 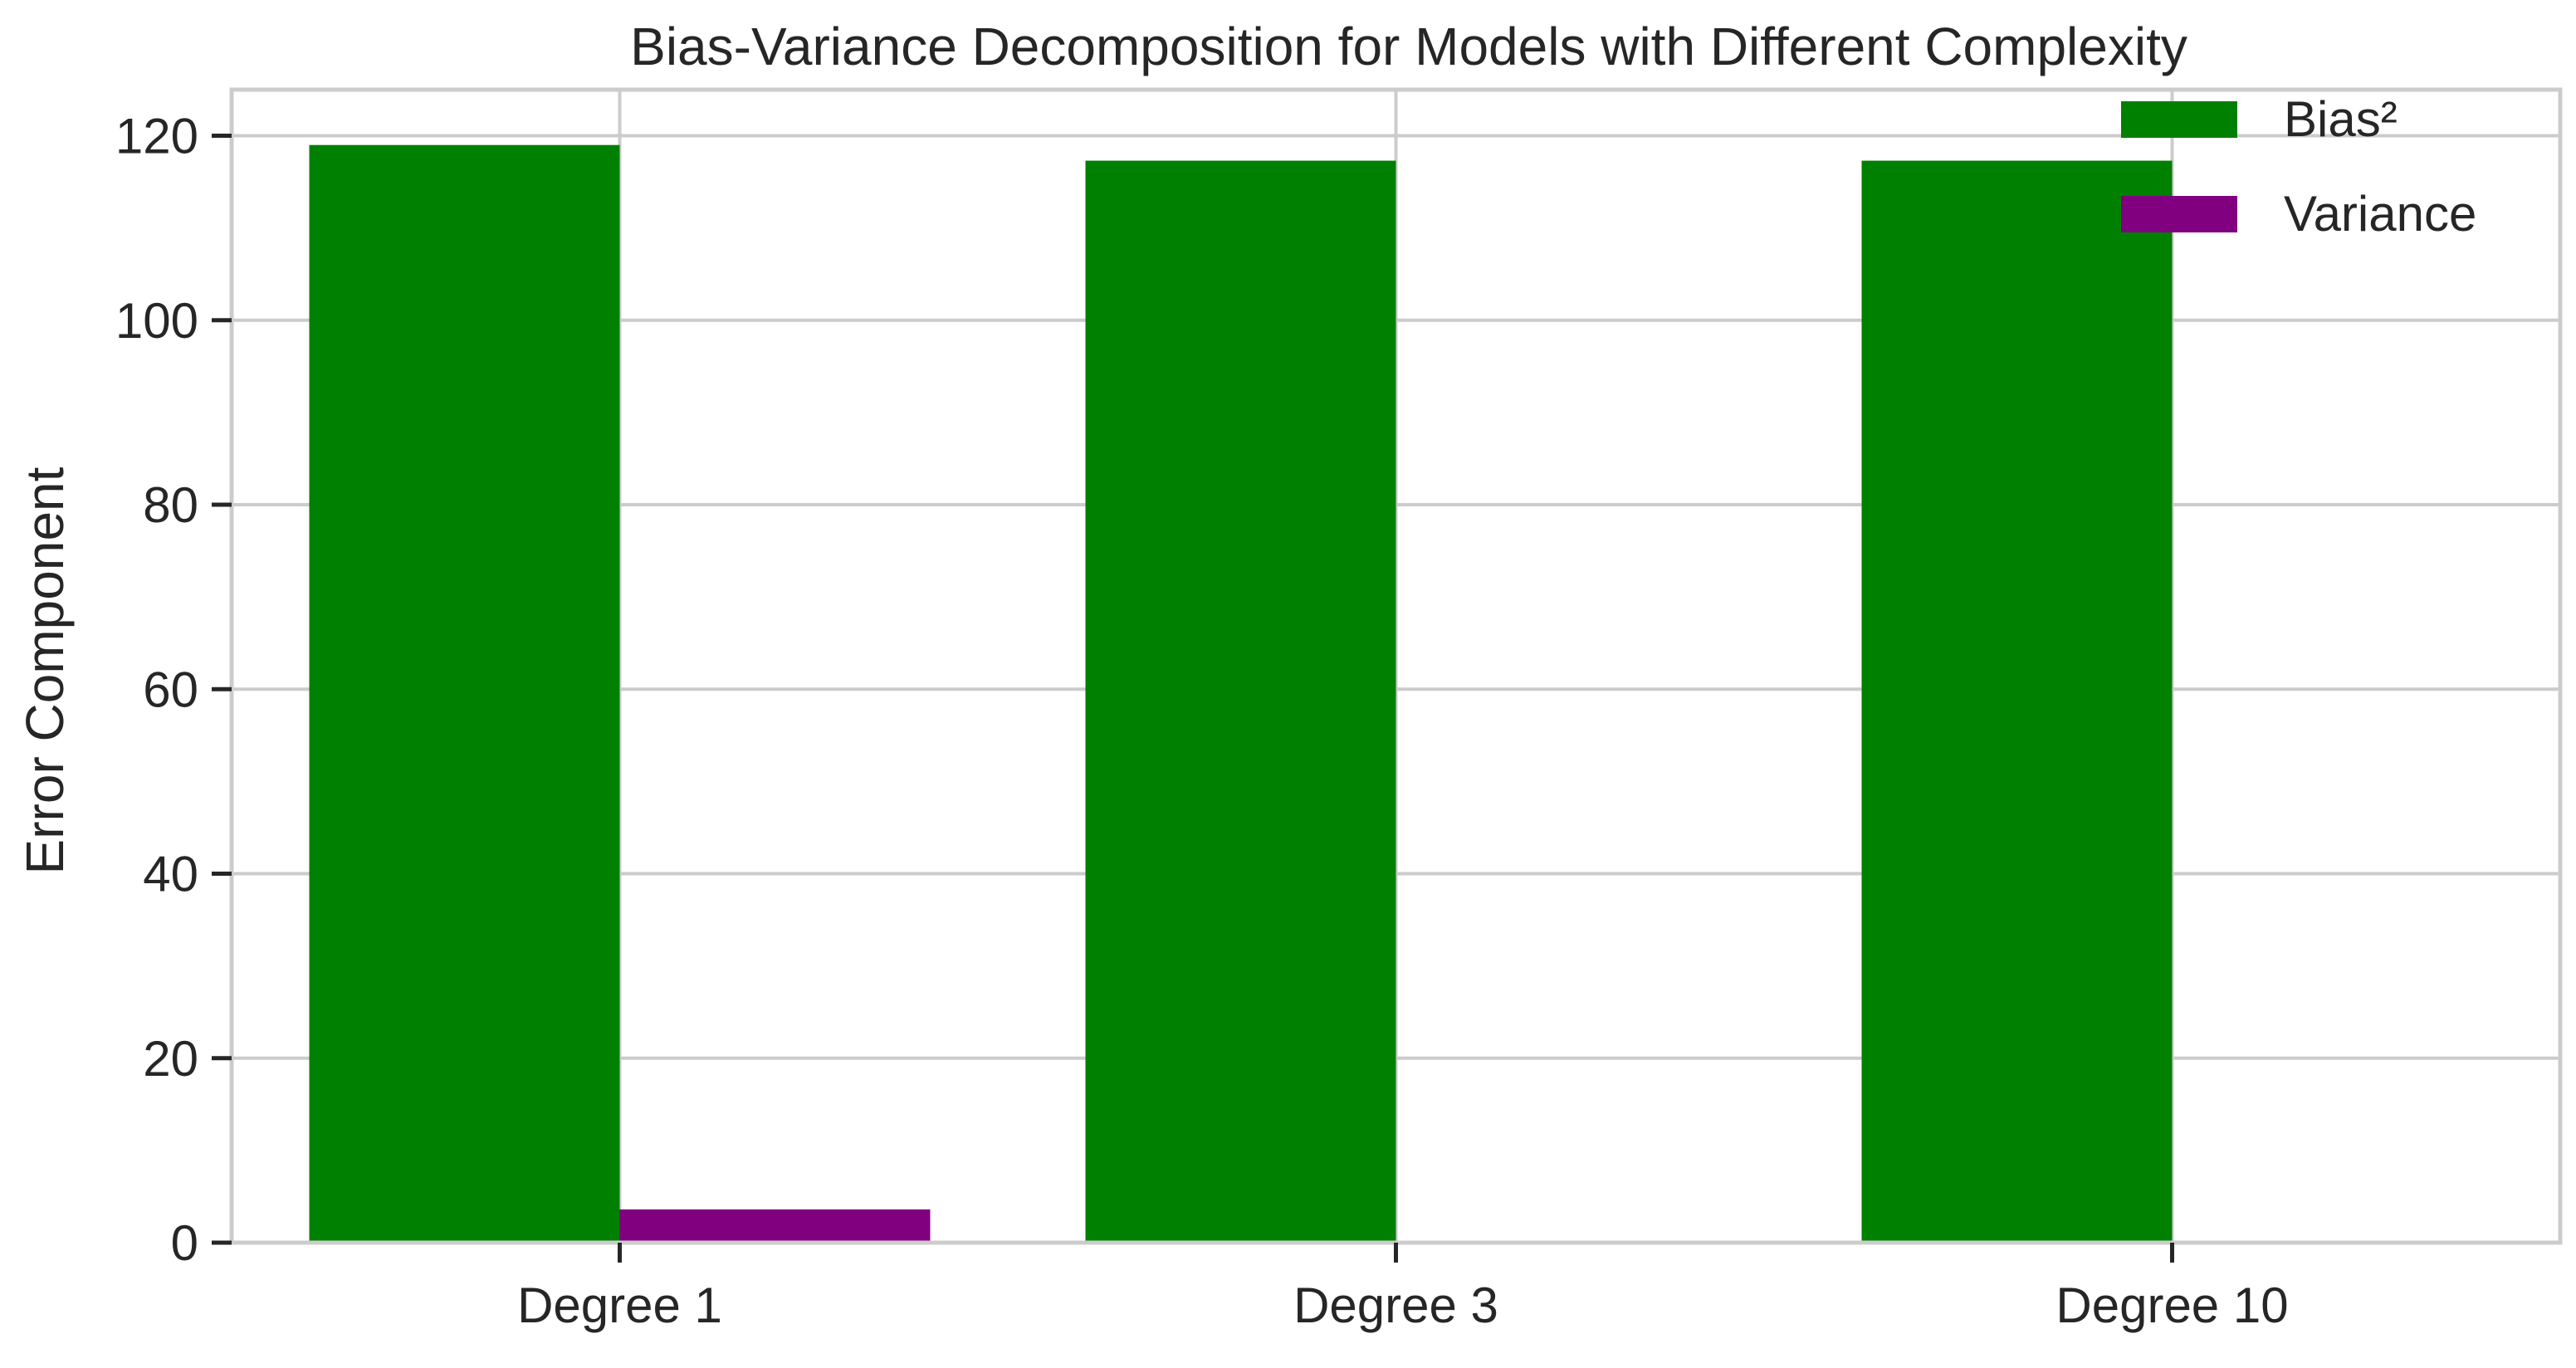 What do you see at coordinates (170, 505) in the screenshot?
I see `y-tick-label: 80` at bounding box center [170, 505].